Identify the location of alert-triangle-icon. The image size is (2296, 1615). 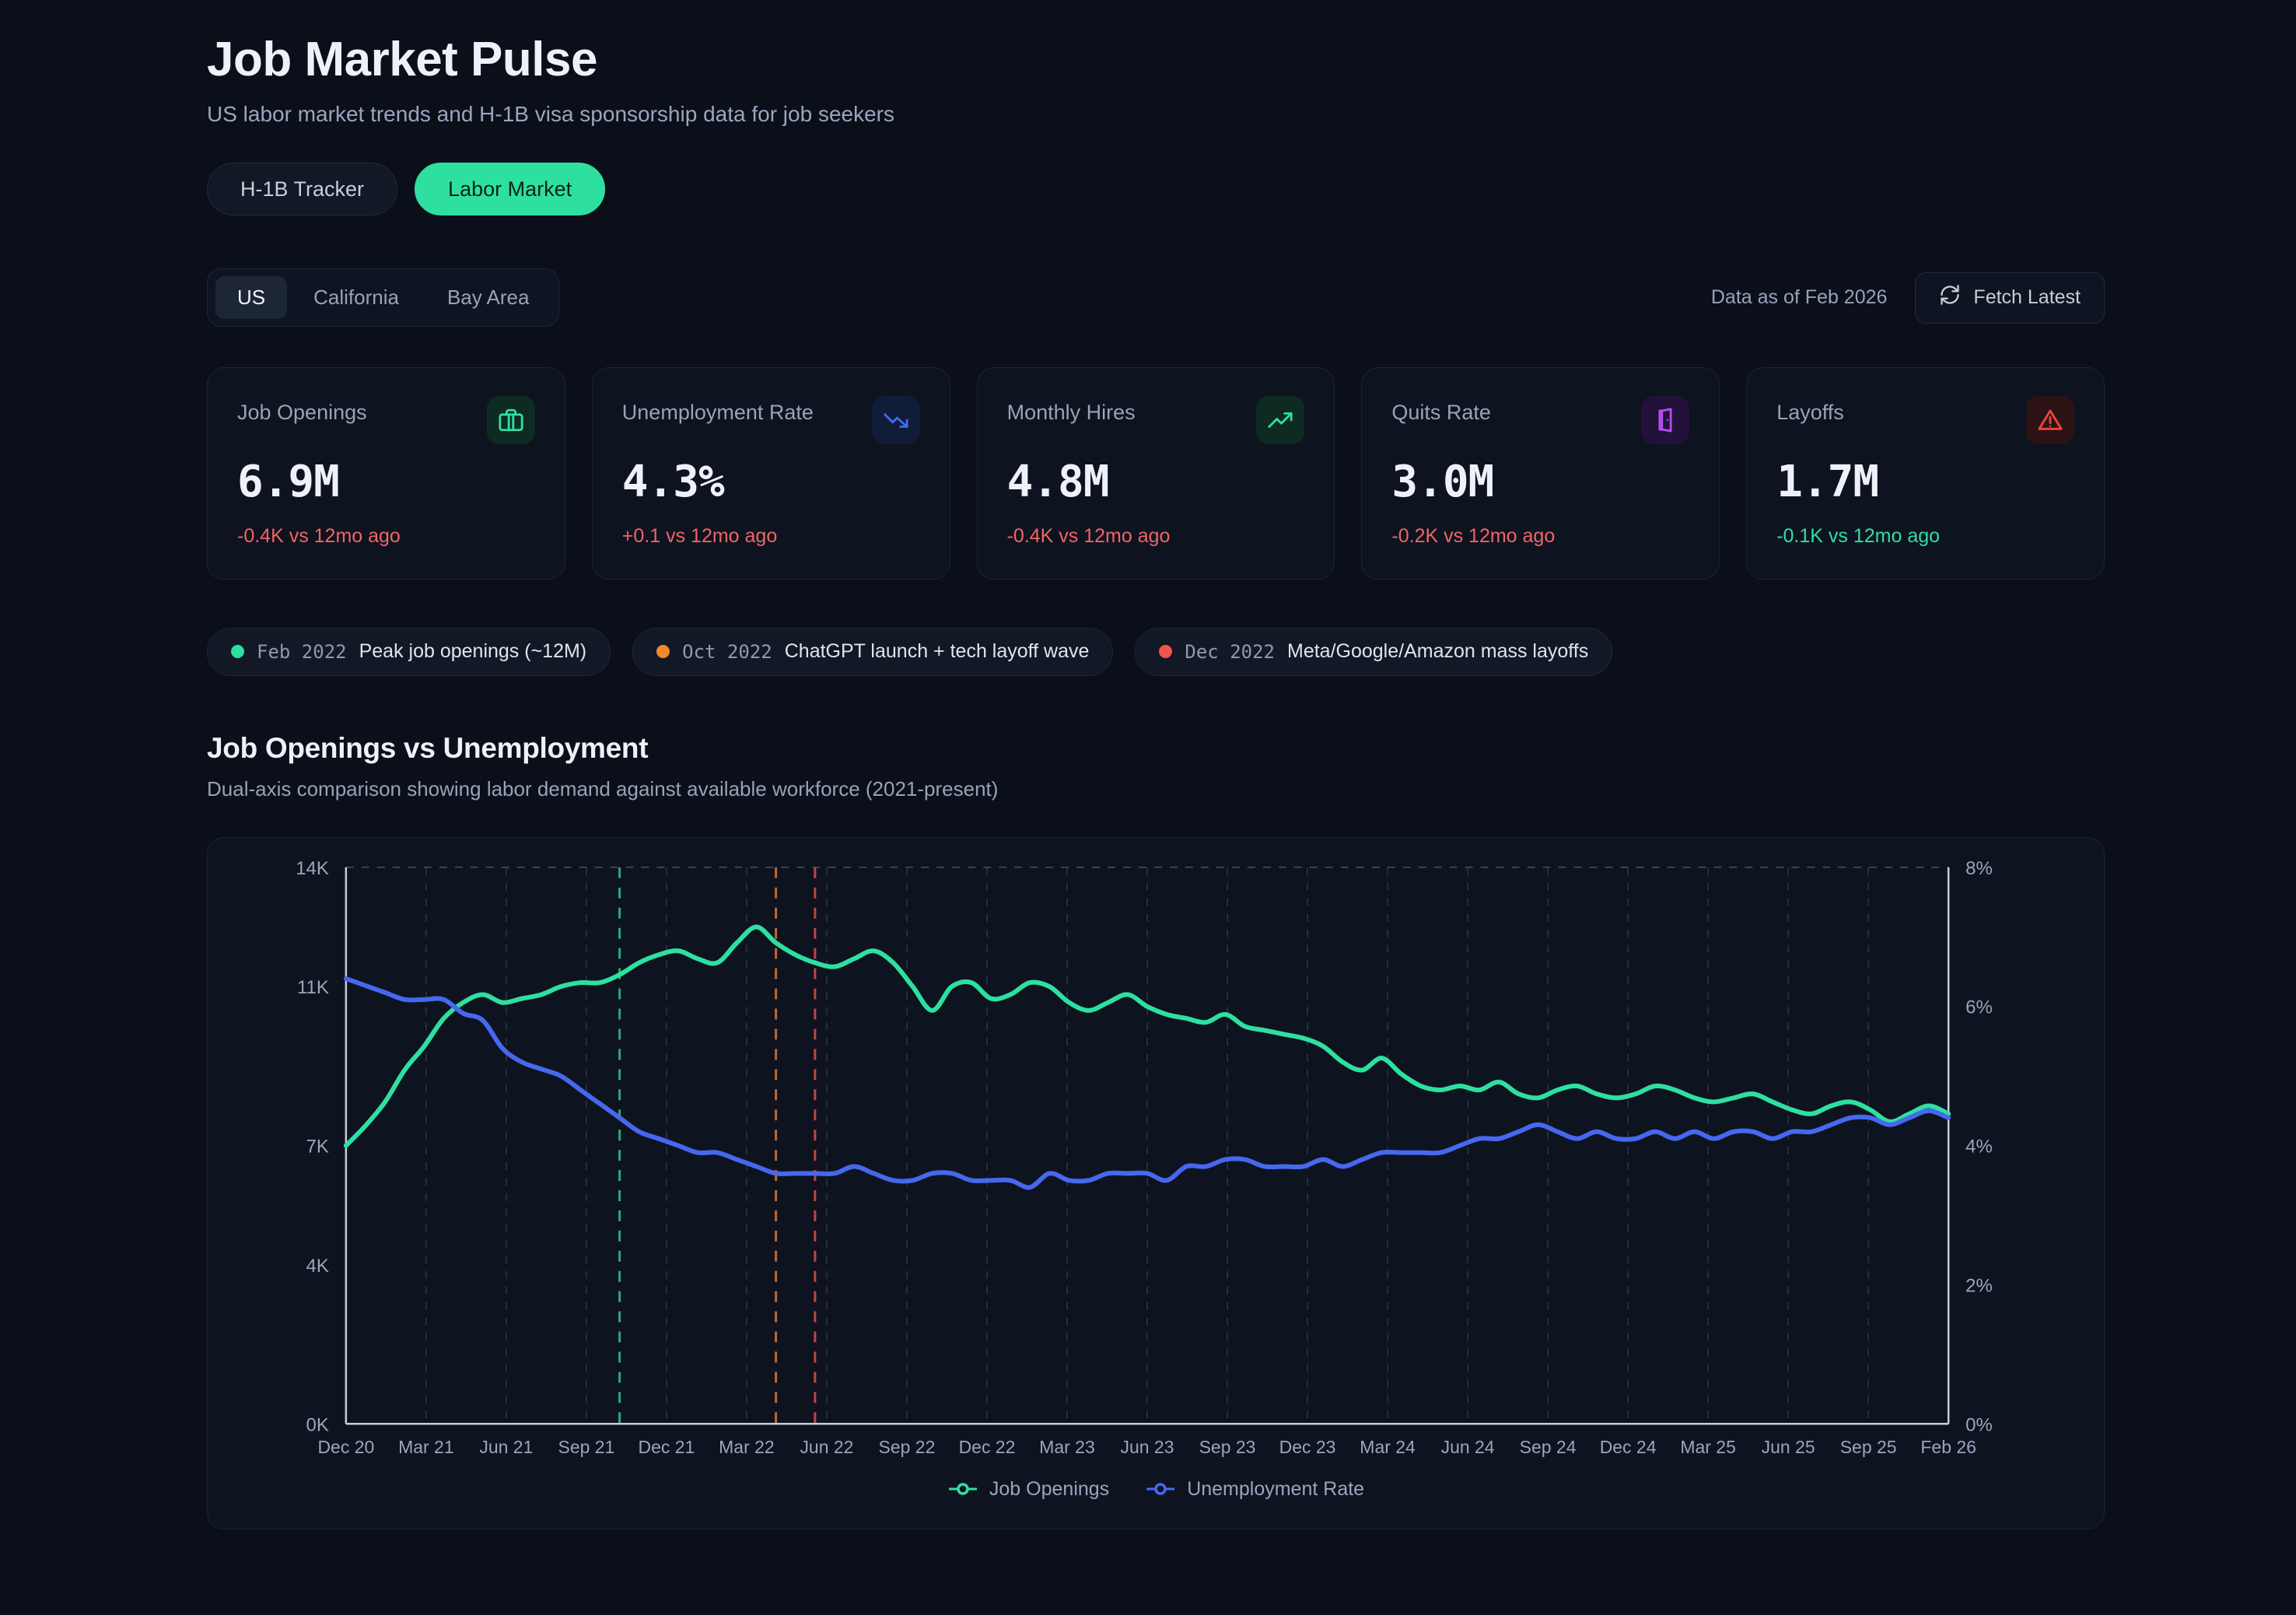
(2050, 420).